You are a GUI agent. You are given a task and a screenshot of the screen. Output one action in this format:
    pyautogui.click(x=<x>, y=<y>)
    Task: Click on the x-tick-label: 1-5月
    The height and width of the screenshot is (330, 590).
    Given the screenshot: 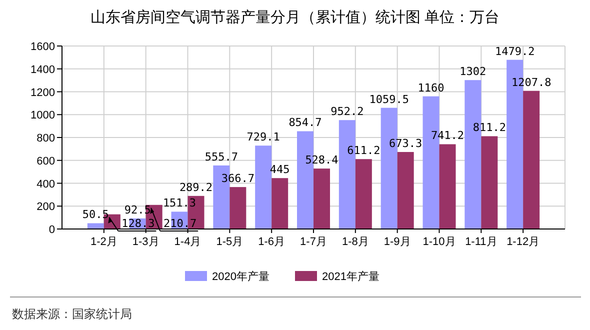 What is the action you would take?
    pyautogui.click(x=230, y=242)
    